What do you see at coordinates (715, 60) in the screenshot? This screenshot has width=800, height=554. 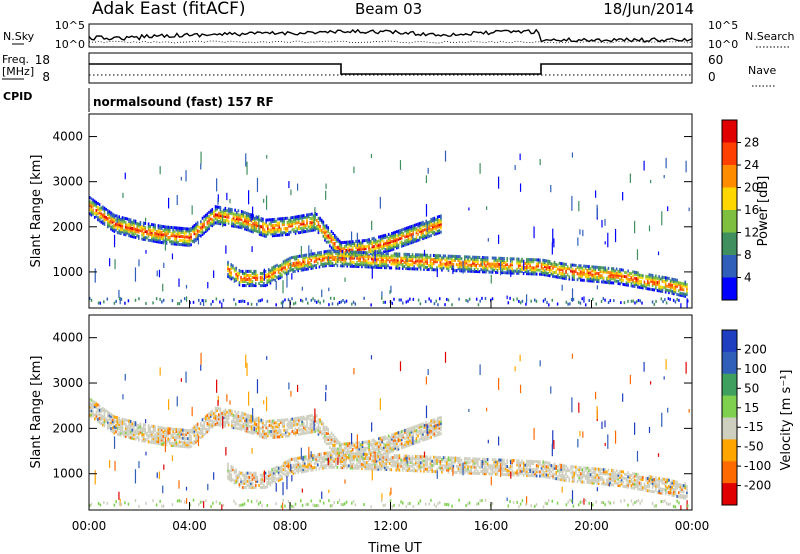 I see `nave-tick-top: 60` at bounding box center [715, 60].